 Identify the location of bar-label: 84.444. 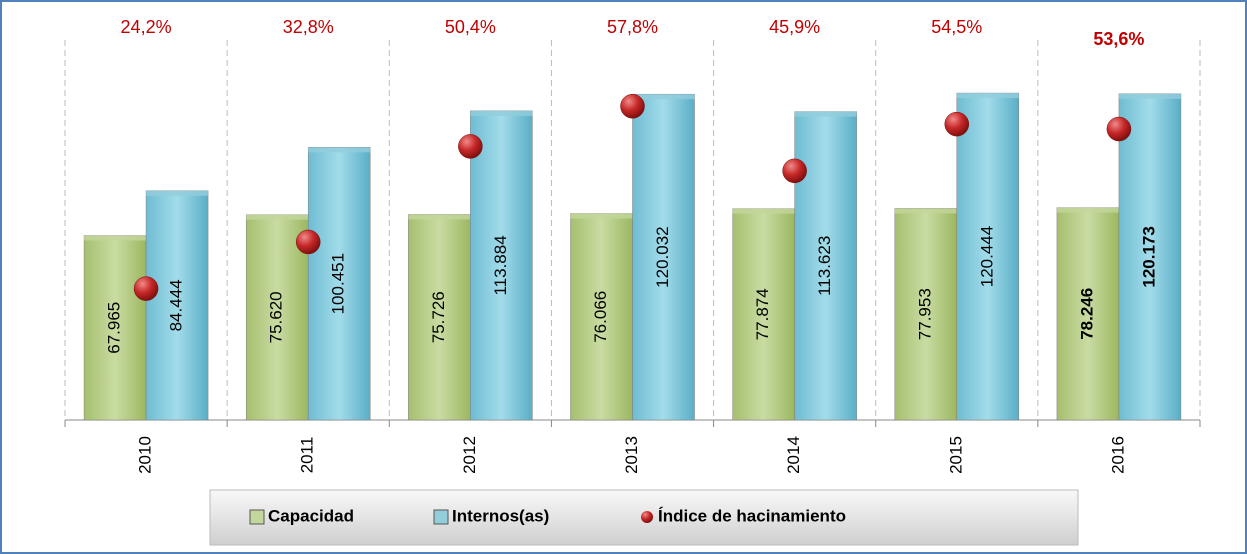
(176, 305).